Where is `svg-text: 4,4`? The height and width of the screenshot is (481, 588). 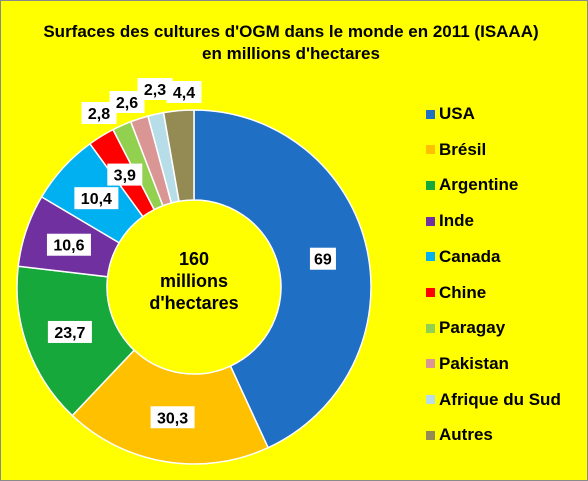
svg-text: 4,4 is located at coordinates (184, 93).